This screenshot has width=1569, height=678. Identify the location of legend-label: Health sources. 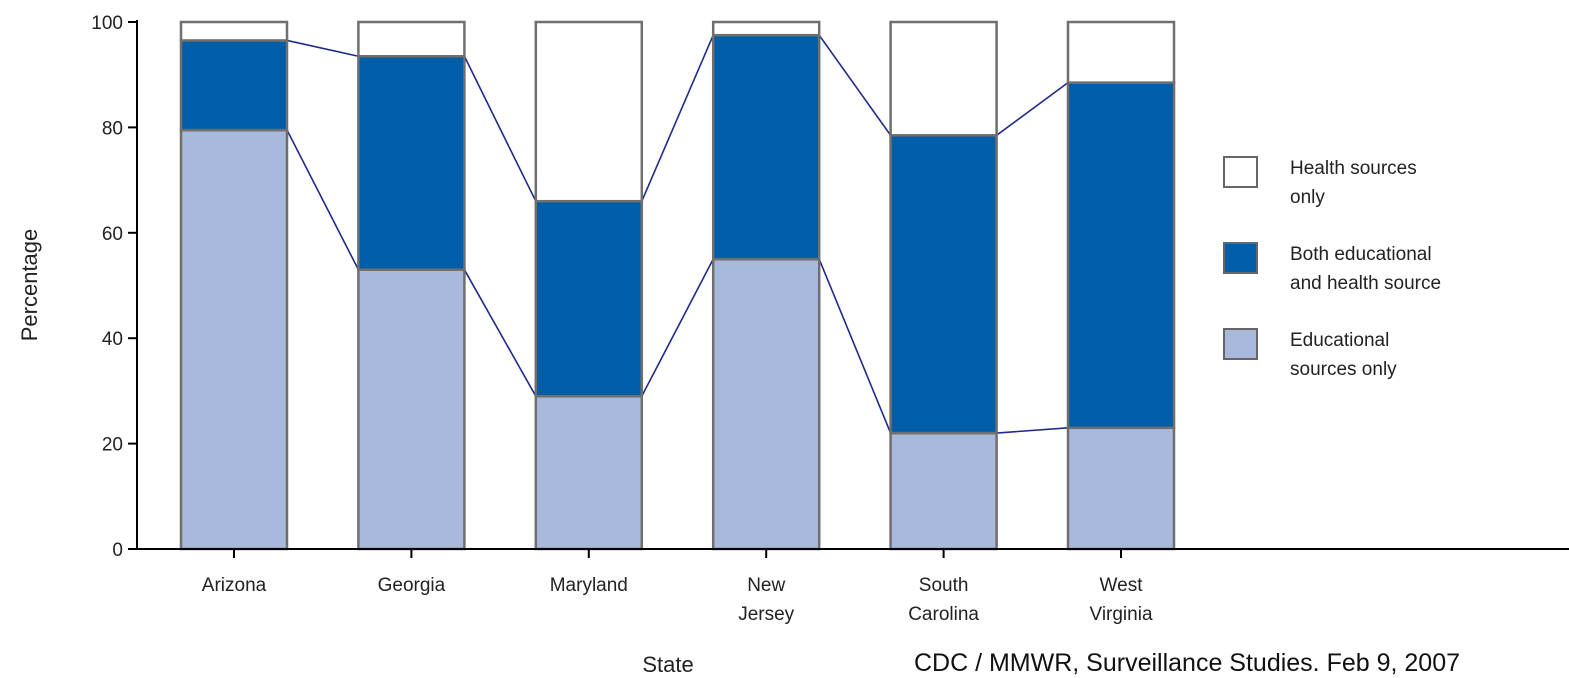
(1353, 168).